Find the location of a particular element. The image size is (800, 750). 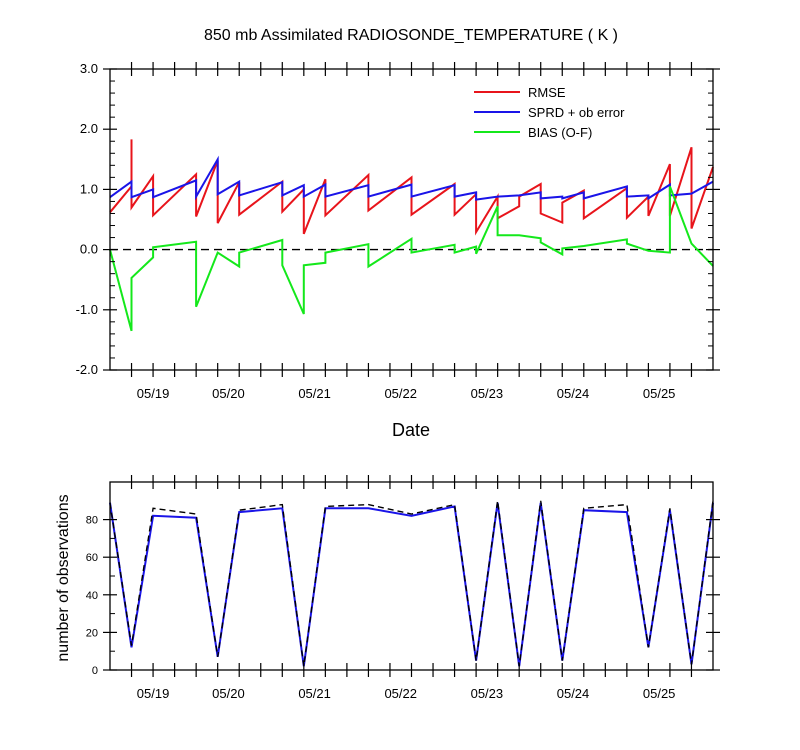

y-tick-label: 0 is located at coordinates (95, 671).